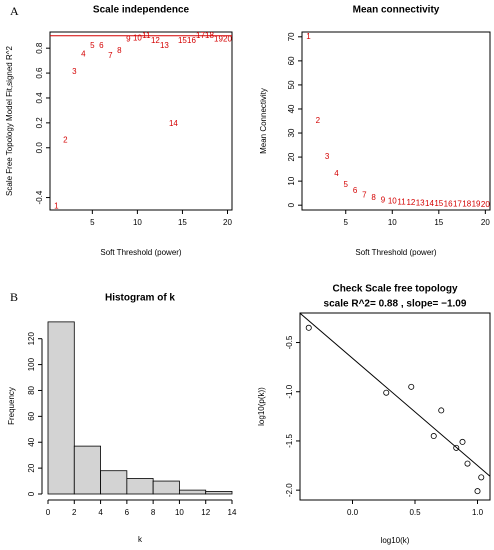  Describe the element at coordinates (39, 73) in the screenshot. I see `y-tick-label: 0.6` at that location.